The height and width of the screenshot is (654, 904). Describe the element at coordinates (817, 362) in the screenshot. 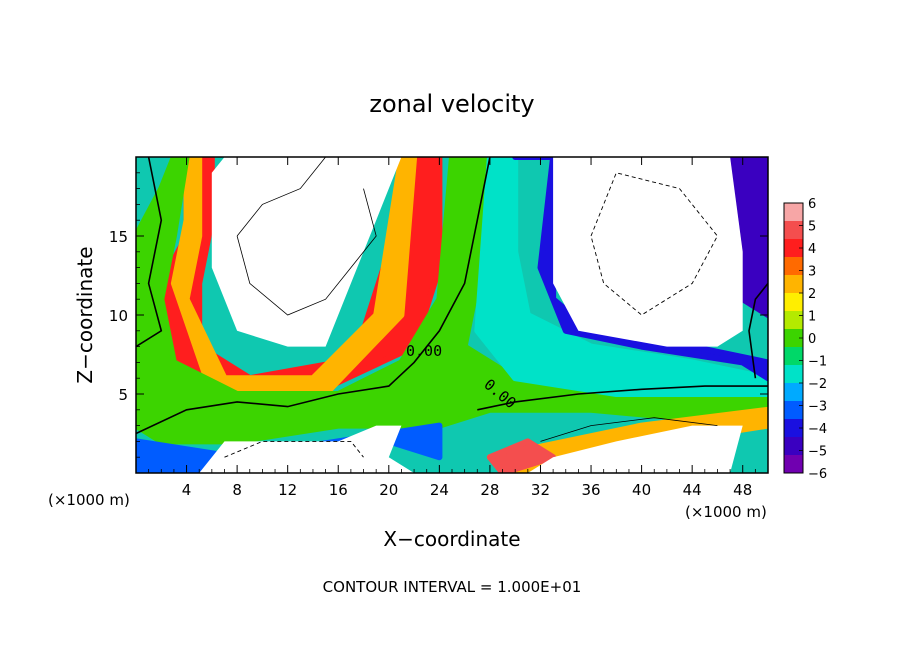

I see `colorbar-label: −1` at that location.